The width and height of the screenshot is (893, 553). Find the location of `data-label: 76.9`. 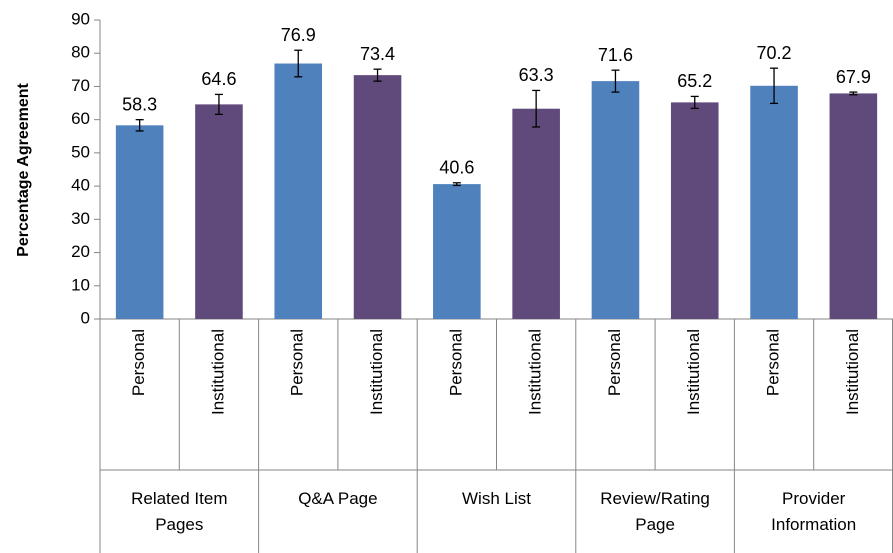

data-label: 76.9 is located at coordinates (298, 35).